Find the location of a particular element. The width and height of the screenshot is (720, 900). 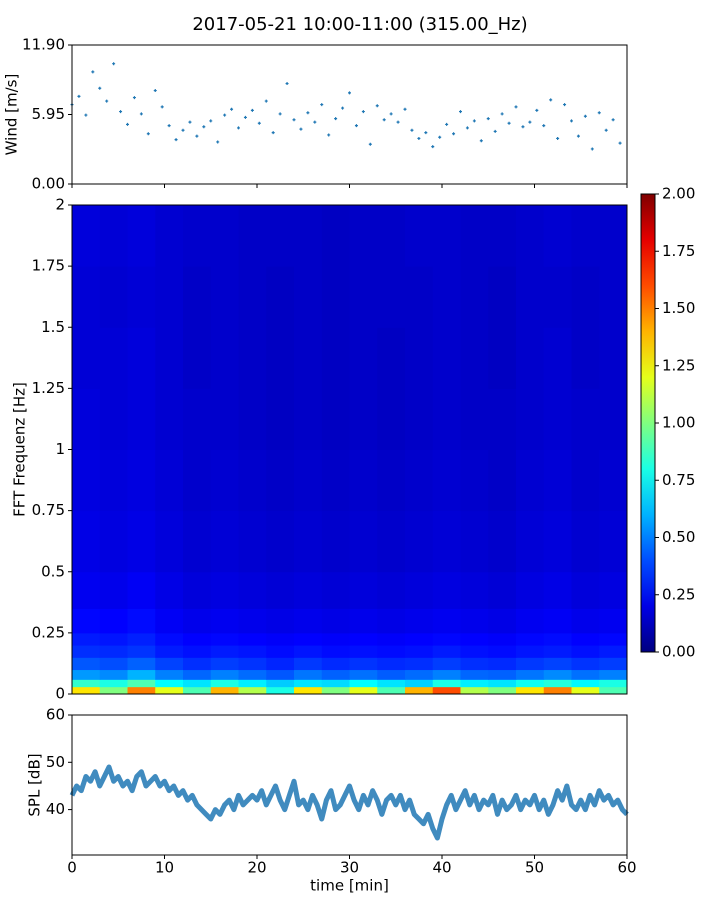

y-tick-label: 60 is located at coordinates (55, 715).